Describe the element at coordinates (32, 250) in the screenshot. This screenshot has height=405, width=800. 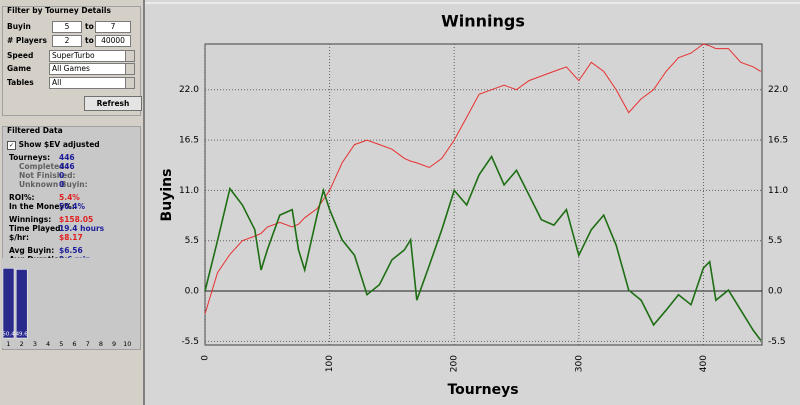
I see `stat-label: Avg Buyin:` at that location.